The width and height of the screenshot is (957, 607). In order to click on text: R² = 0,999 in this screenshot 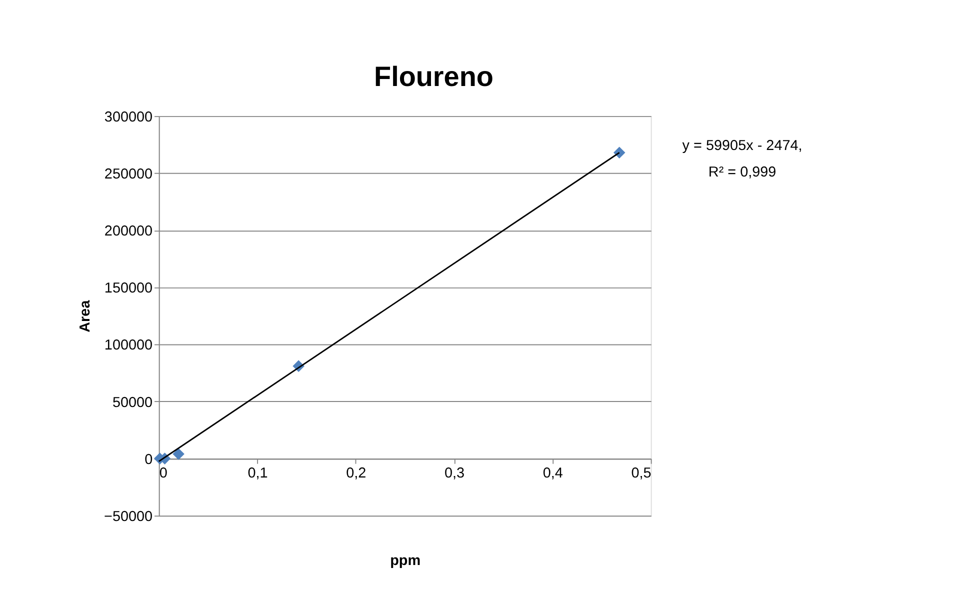, I will do `click(742, 172)`.